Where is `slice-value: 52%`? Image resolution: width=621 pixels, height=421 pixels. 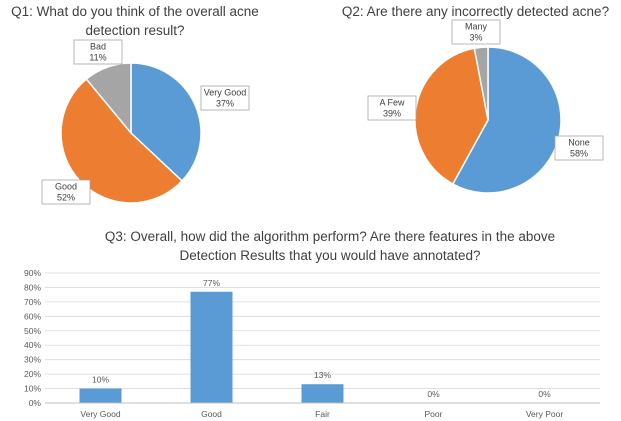 slice-value: 52% is located at coordinates (66, 198).